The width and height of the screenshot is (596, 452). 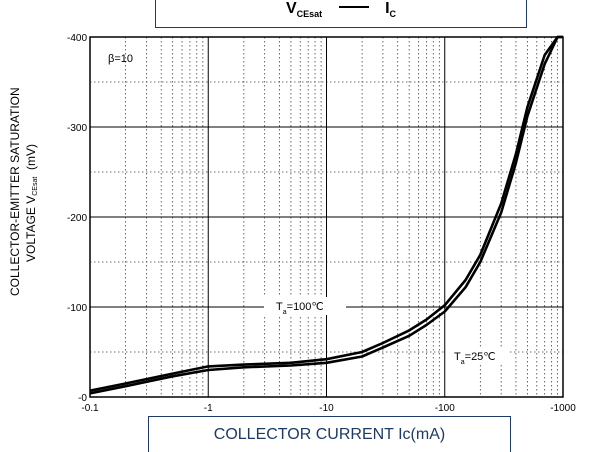 I want to click on x-tick-label: -10, so click(x=326, y=408).